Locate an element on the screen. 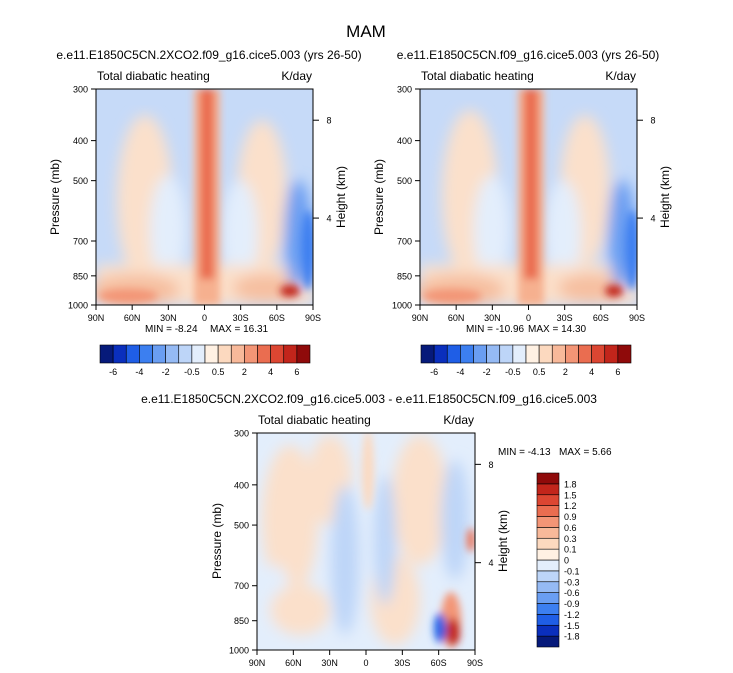  colorbar-label: 0.9 is located at coordinates (570, 517).